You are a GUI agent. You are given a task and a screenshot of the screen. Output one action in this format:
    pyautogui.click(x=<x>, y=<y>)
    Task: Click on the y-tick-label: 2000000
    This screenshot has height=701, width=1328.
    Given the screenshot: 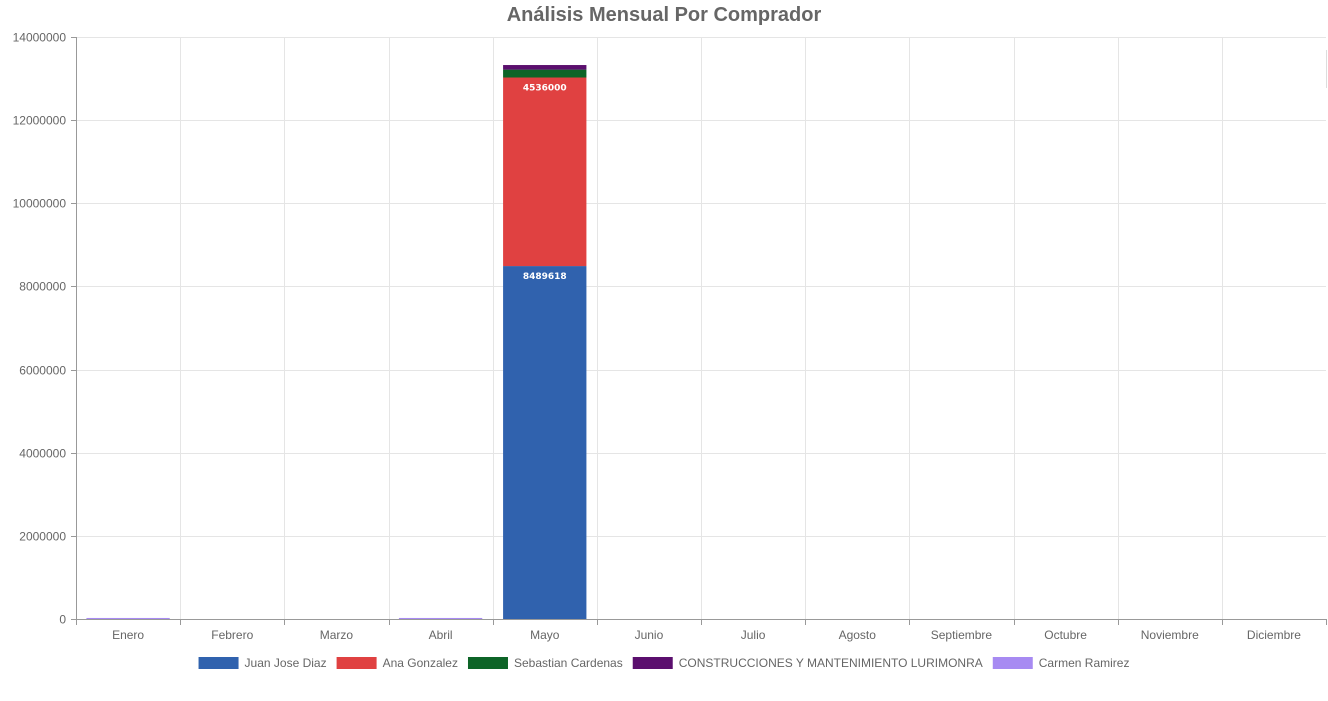 What is the action you would take?
    pyautogui.click(x=42, y=537)
    